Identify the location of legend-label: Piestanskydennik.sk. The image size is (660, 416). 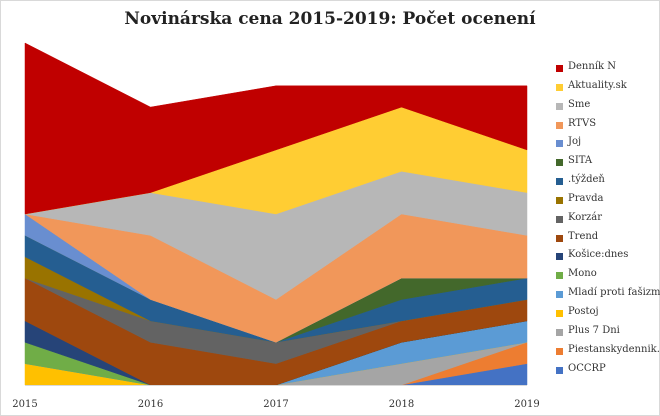
(614, 349).